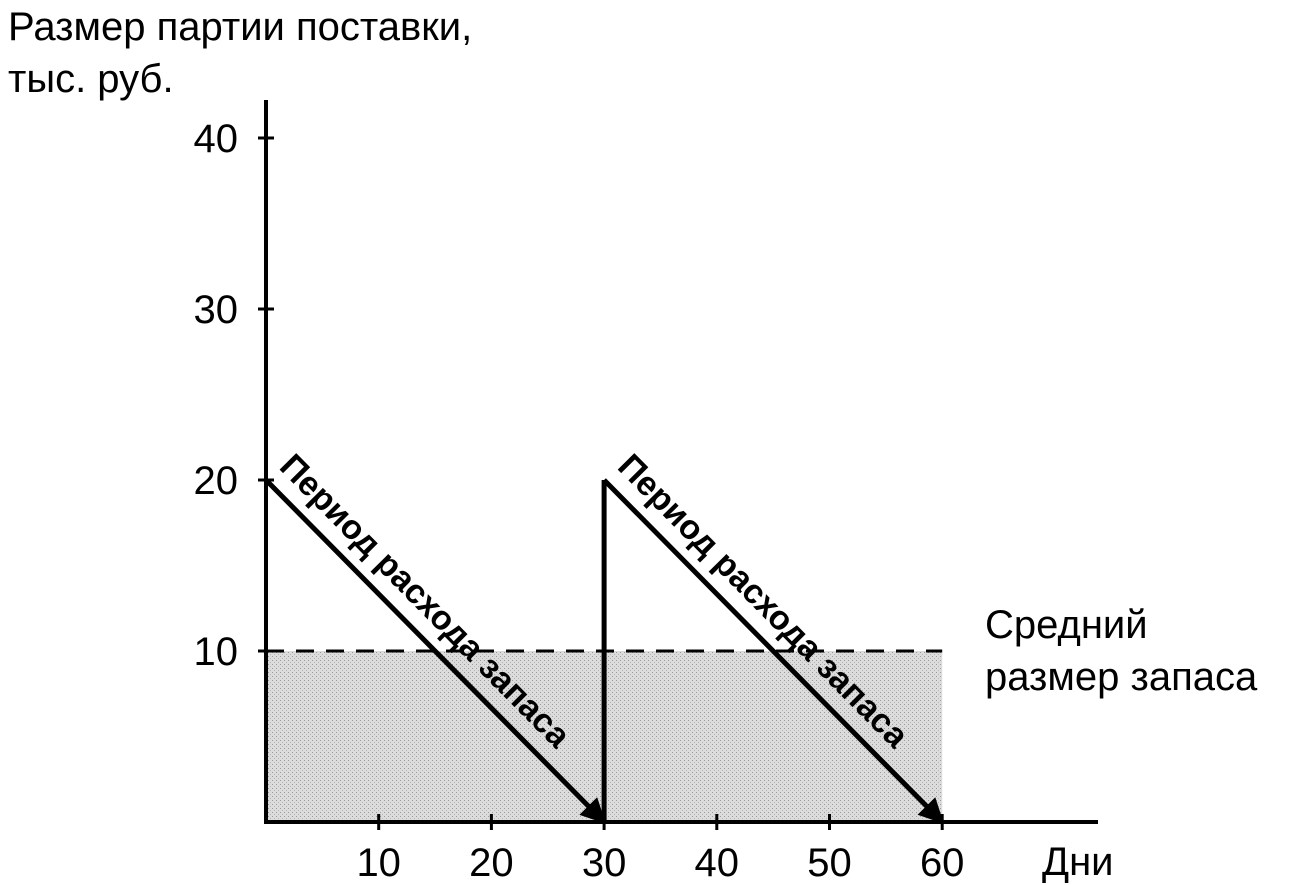 The height and width of the screenshot is (885, 1293). What do you see at coordinates (216, 481) in the screenshot?
I see `y-tick-label-20: 20` at bounding box center [216, 481].